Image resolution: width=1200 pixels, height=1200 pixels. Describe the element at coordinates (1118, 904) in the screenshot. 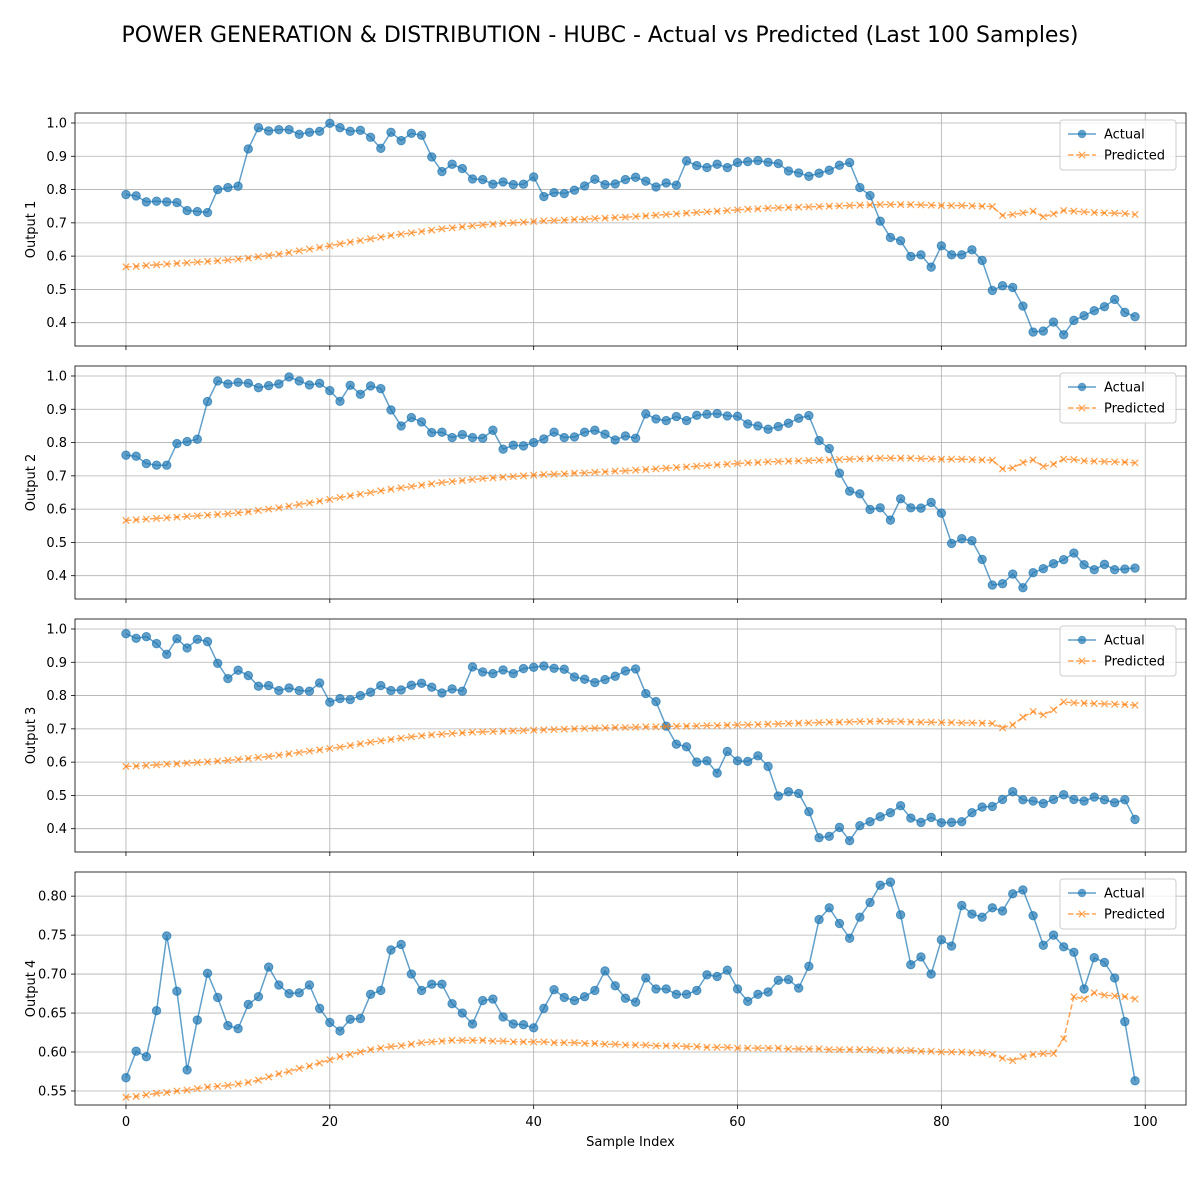

I see `legend-box` at that location.